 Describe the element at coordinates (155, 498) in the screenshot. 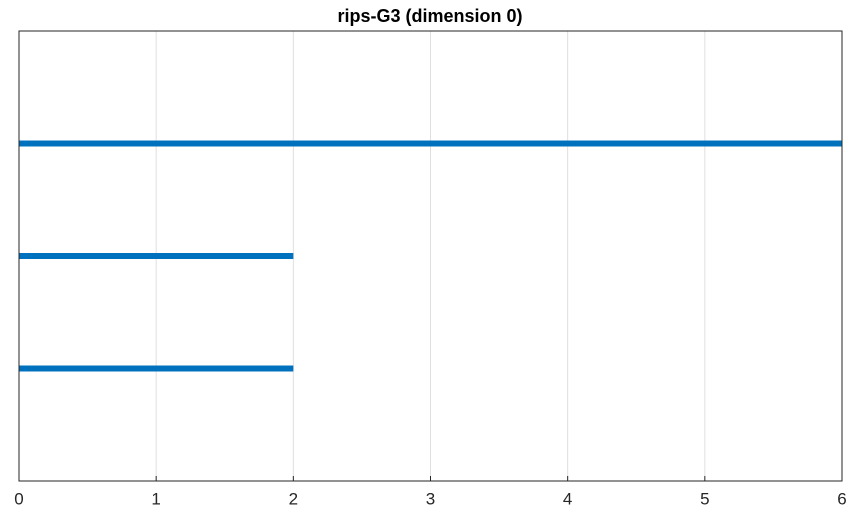

I see `x-tick-label: 1` at that location.